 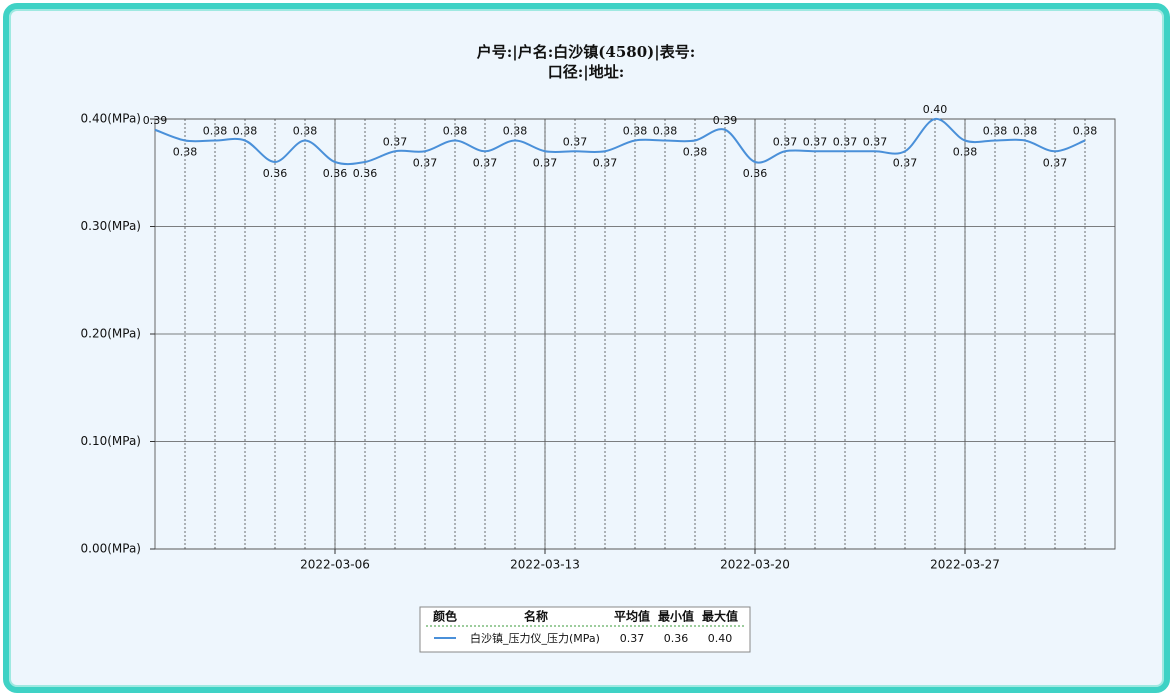 I want to click on legend-header: 平均值, so click(x=632, y=616).